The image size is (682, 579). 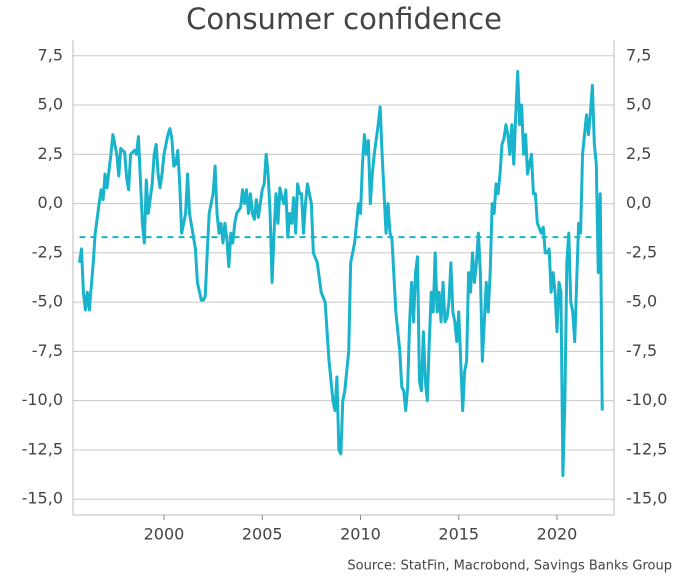 I want to click on x-tick-label: 2015, so click(x=458, y=534).